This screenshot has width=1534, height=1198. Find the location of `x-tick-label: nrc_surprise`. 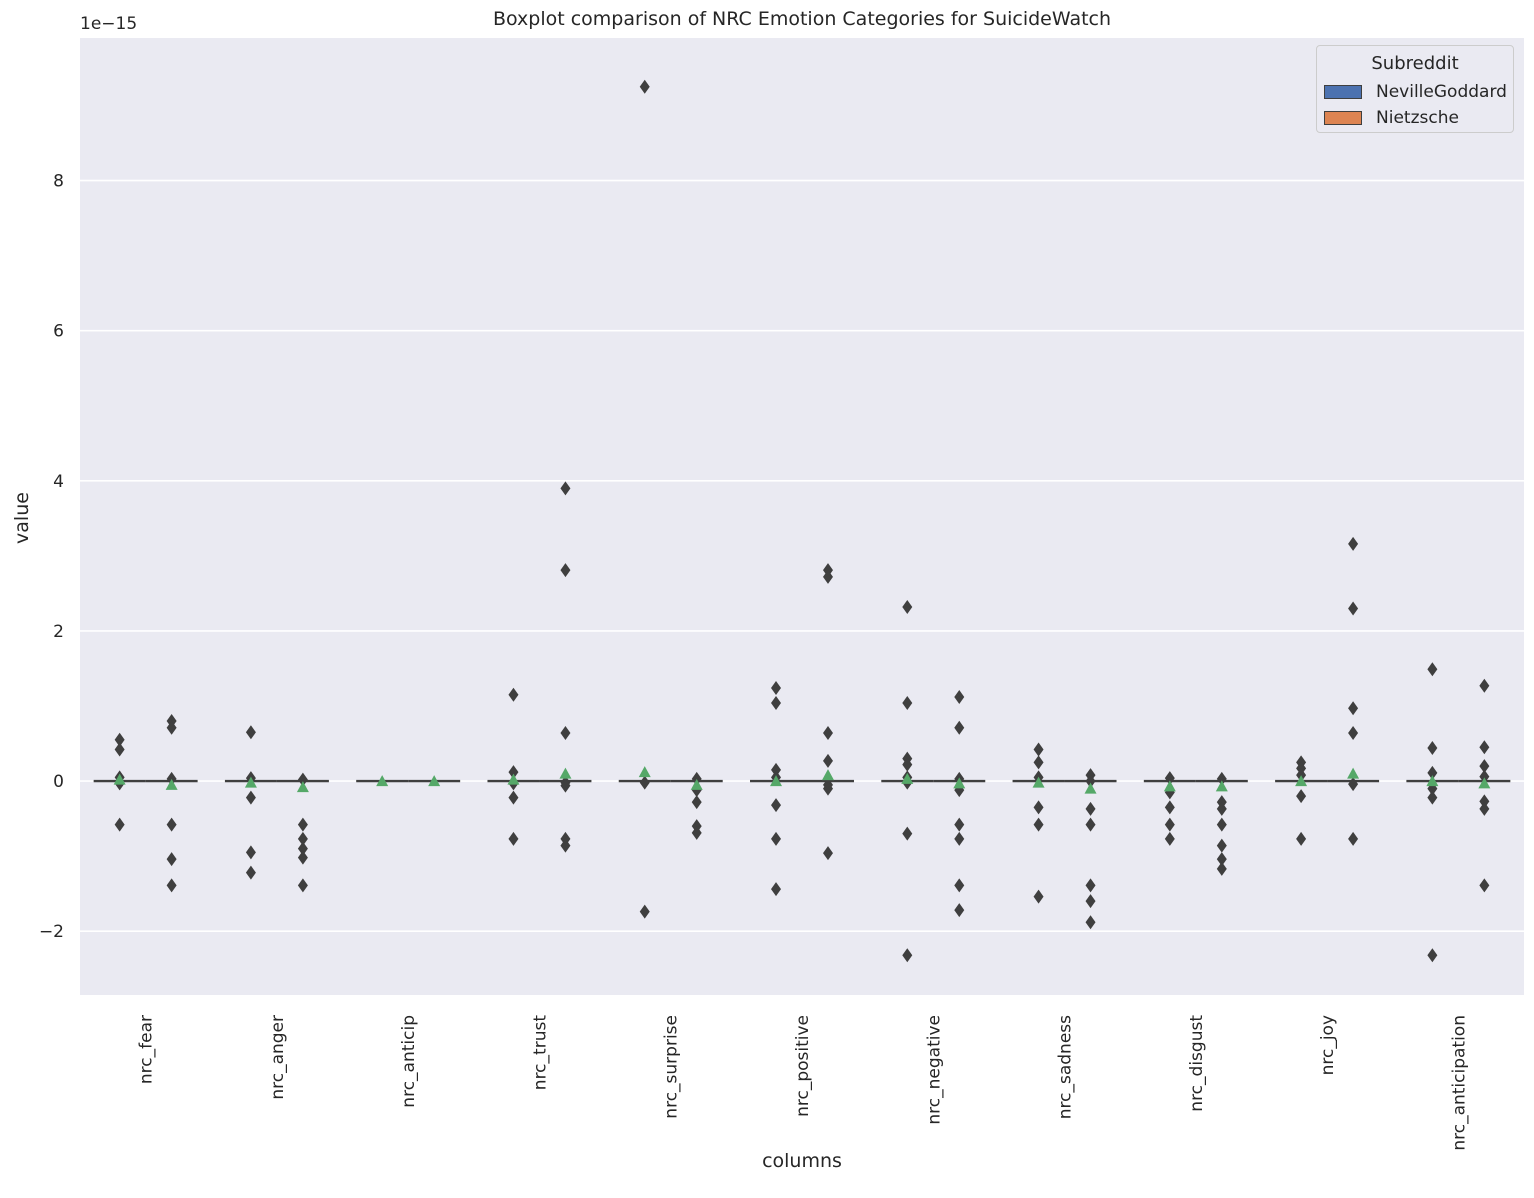

x-tick-label: nrc_surprise is located at coordinates (672, 1067).